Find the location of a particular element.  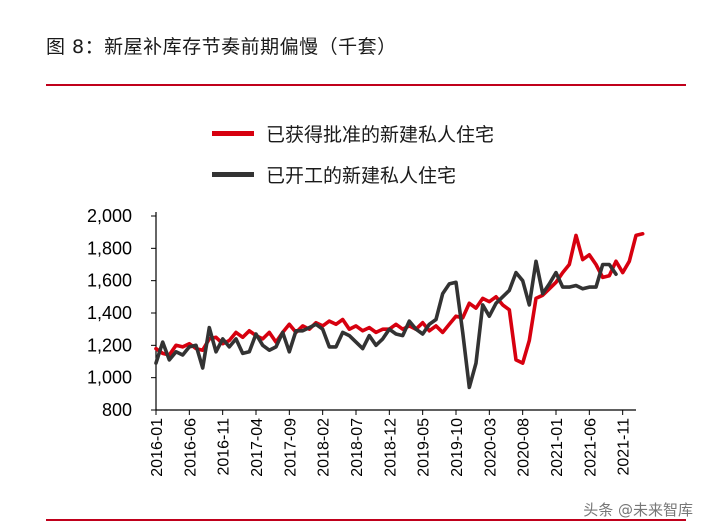

y-tick-label: 2,000 is located at coordinates (109, 216).